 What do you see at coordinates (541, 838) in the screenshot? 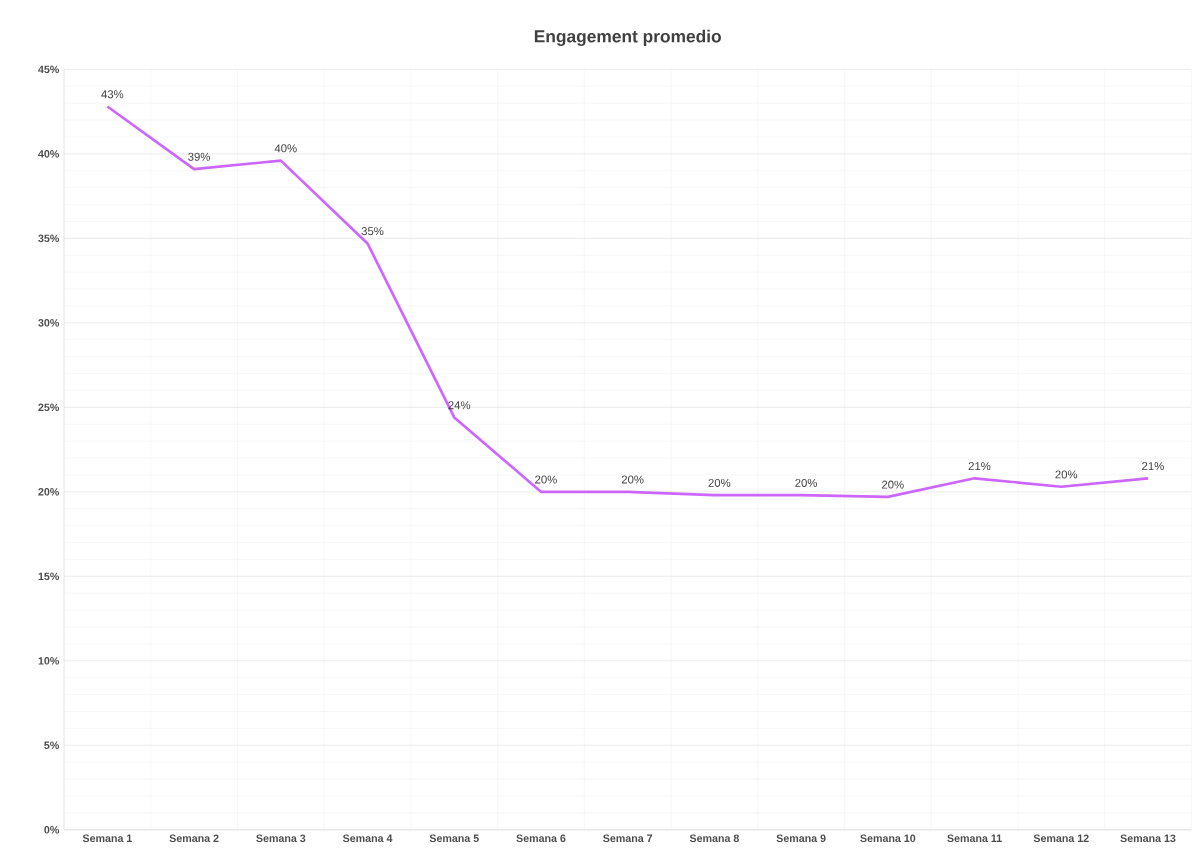
I see `x-tick-label: Semana 6` at bounding box center [541, 838].